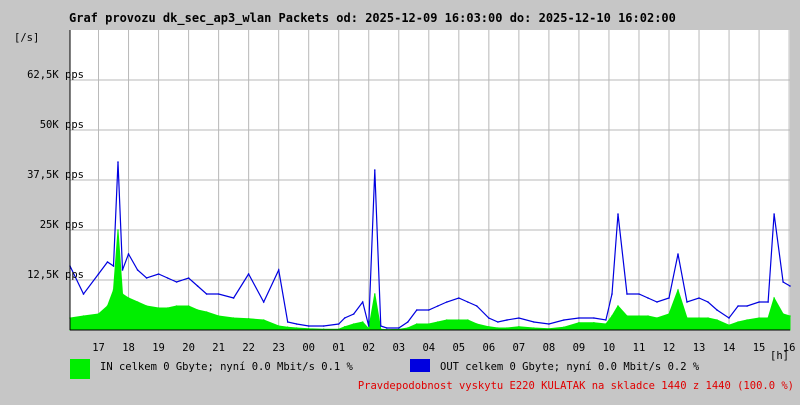  Describe the element at coordinates (55, 175) in the screenshot. I see `y-tick-label: 37,5K pps` at that location.